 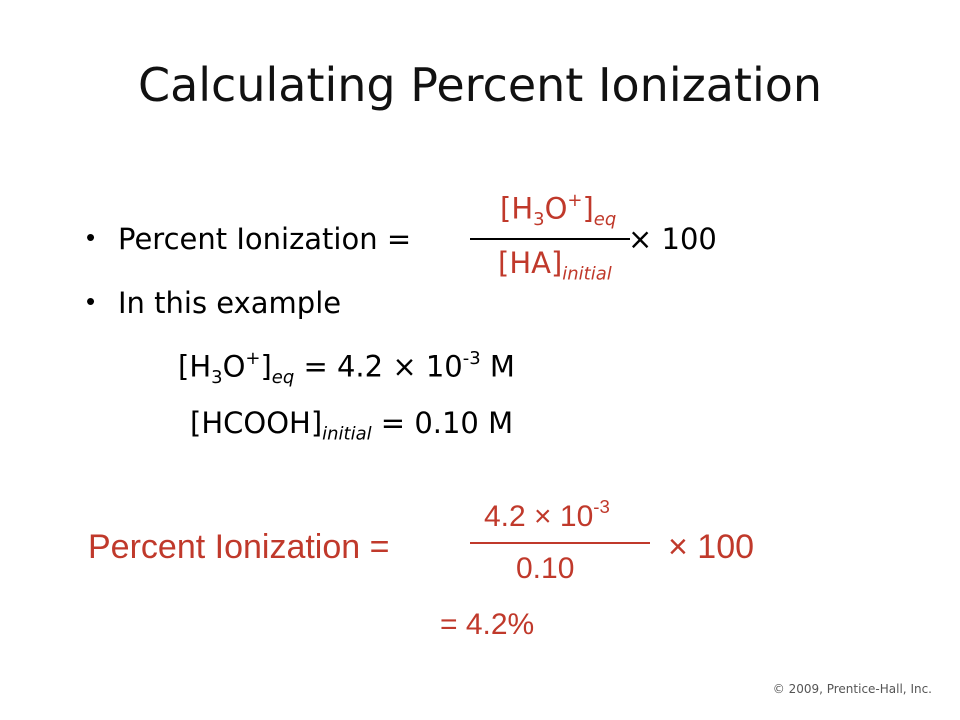 What do you see at coordinates (672, 239) in the screenshot?
I see `formula-times-100: × 100` at bounding box center [672, 239].